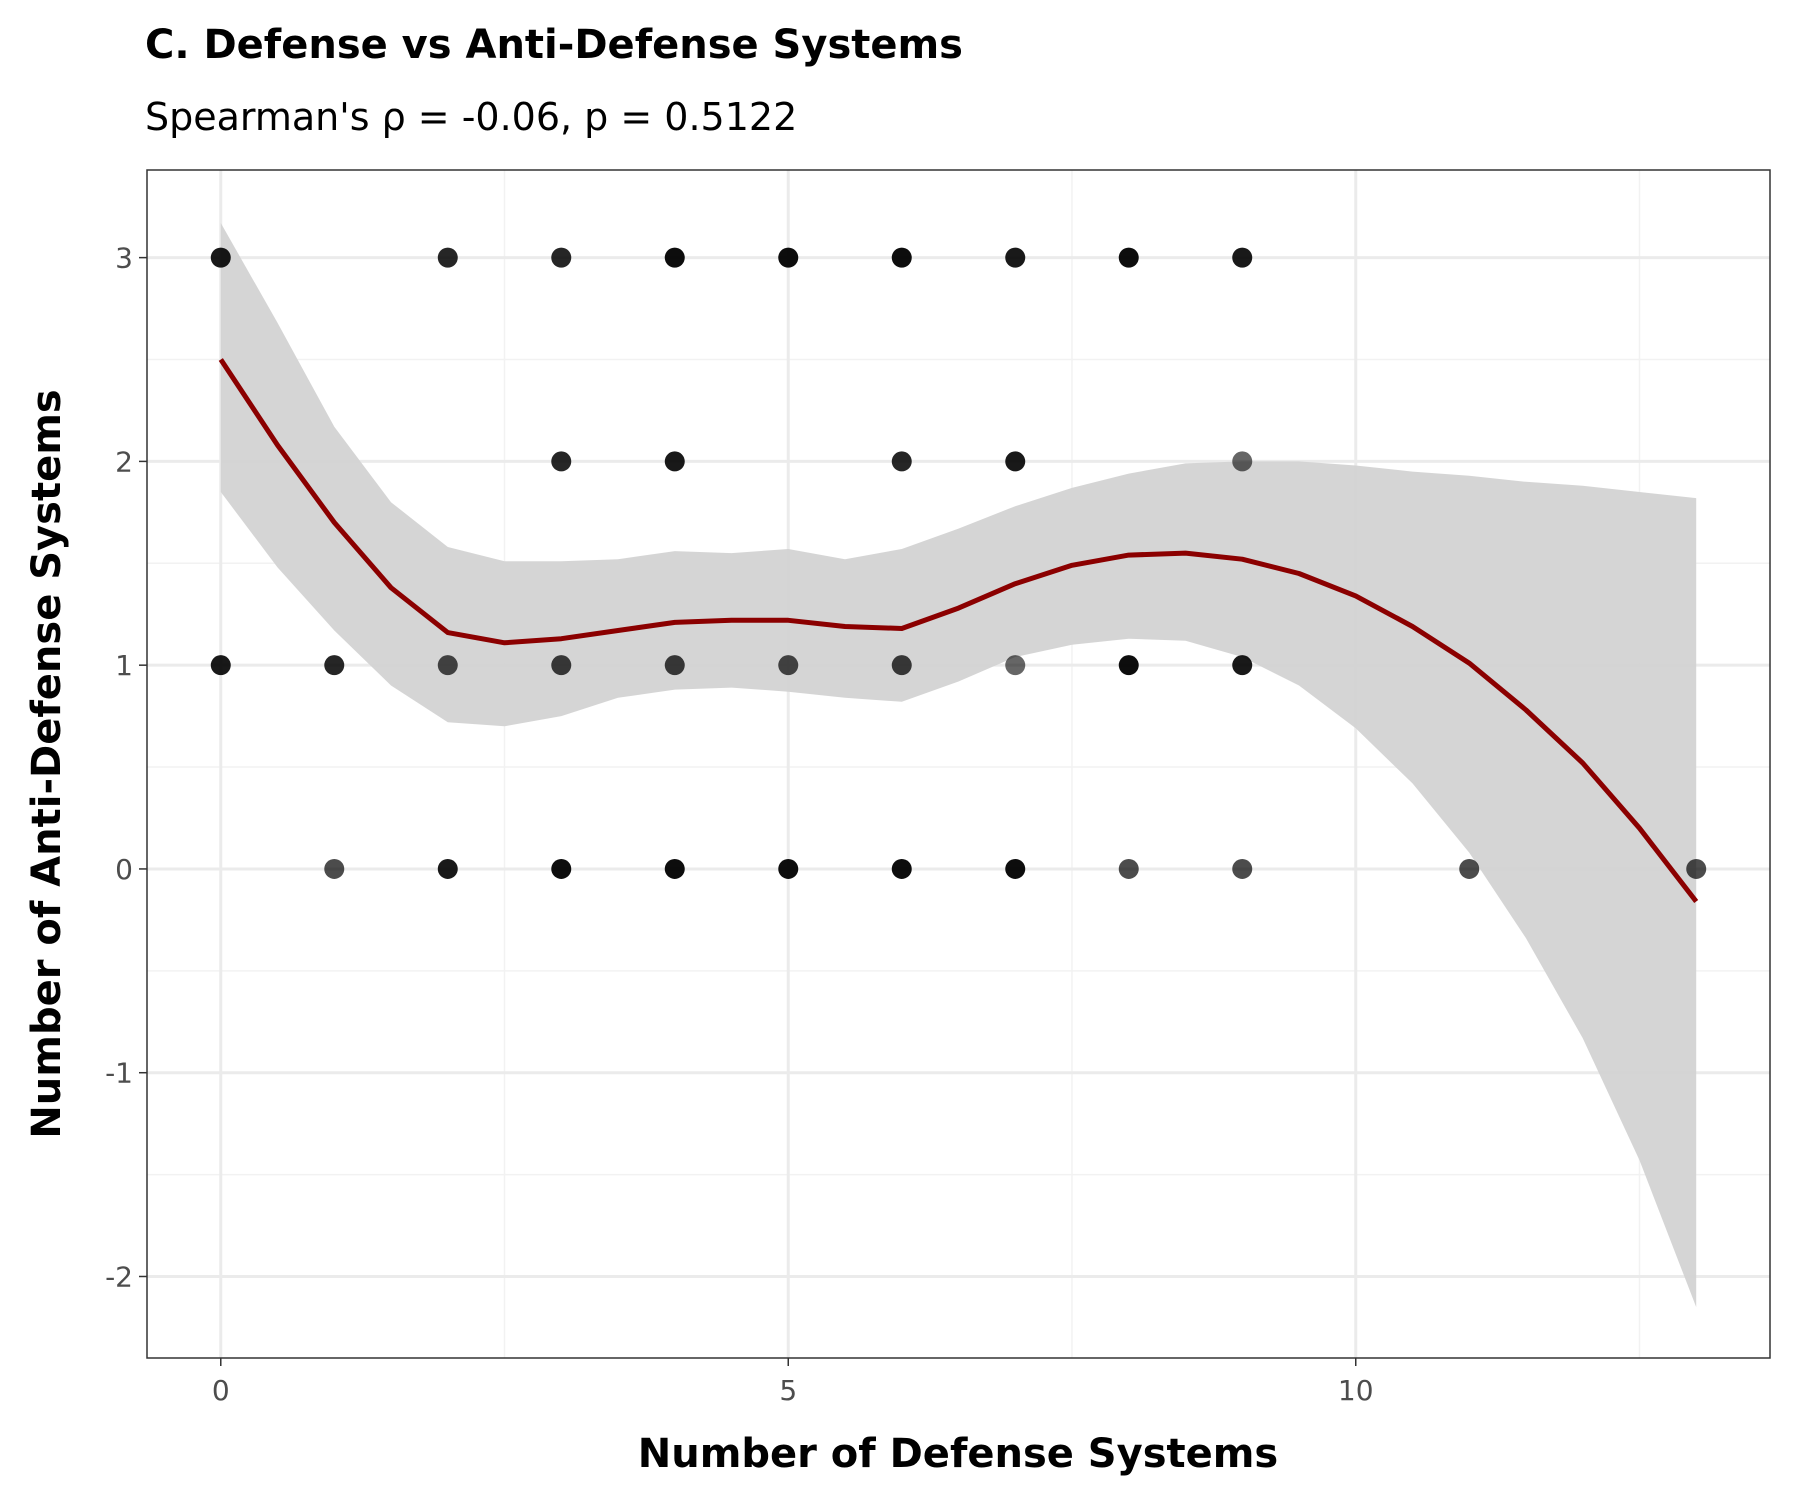  What do you see at coordinates (124, 461) in the screenshot?
I see `y-tick-label: 2` at bounding box center [124, 461].